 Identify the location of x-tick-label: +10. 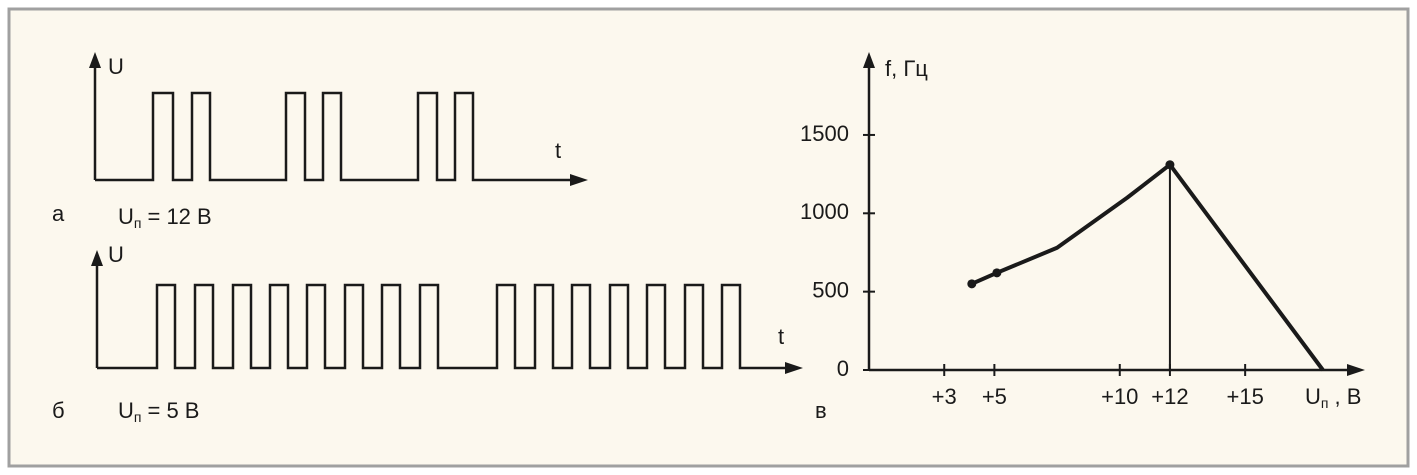
(1119, 396).